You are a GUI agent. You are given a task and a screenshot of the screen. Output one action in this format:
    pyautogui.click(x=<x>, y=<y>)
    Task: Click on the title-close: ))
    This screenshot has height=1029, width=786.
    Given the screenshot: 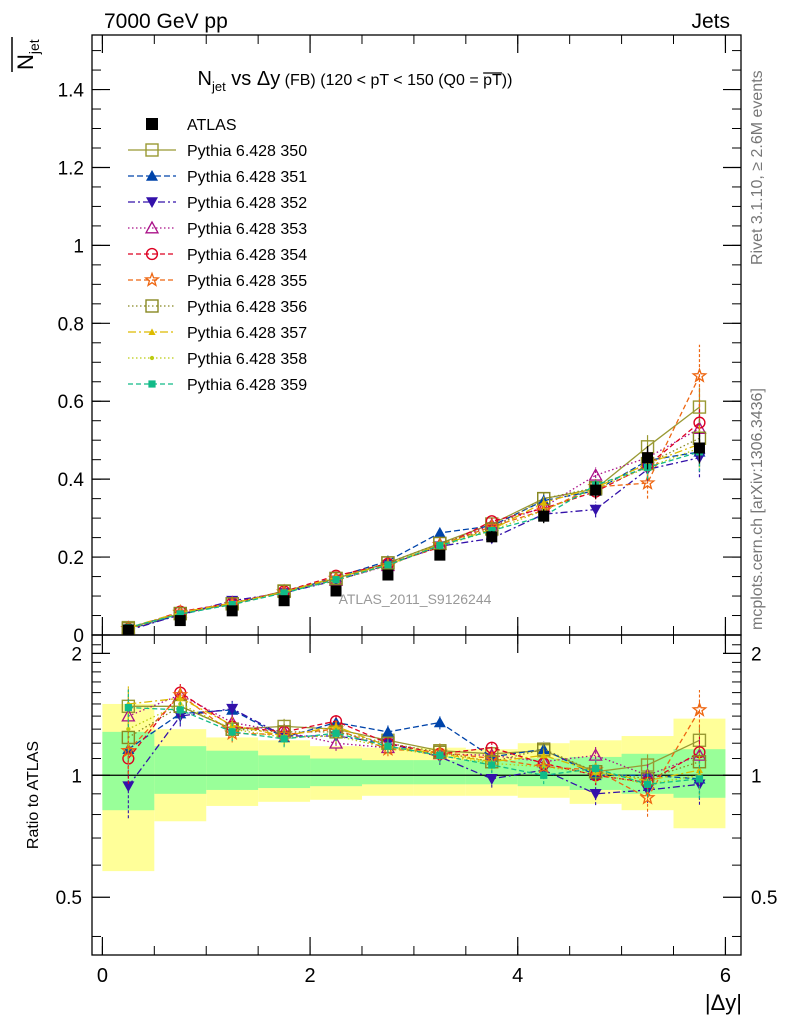 What is the action you would take?
    pyautogui.click(x=507, y=80)
    